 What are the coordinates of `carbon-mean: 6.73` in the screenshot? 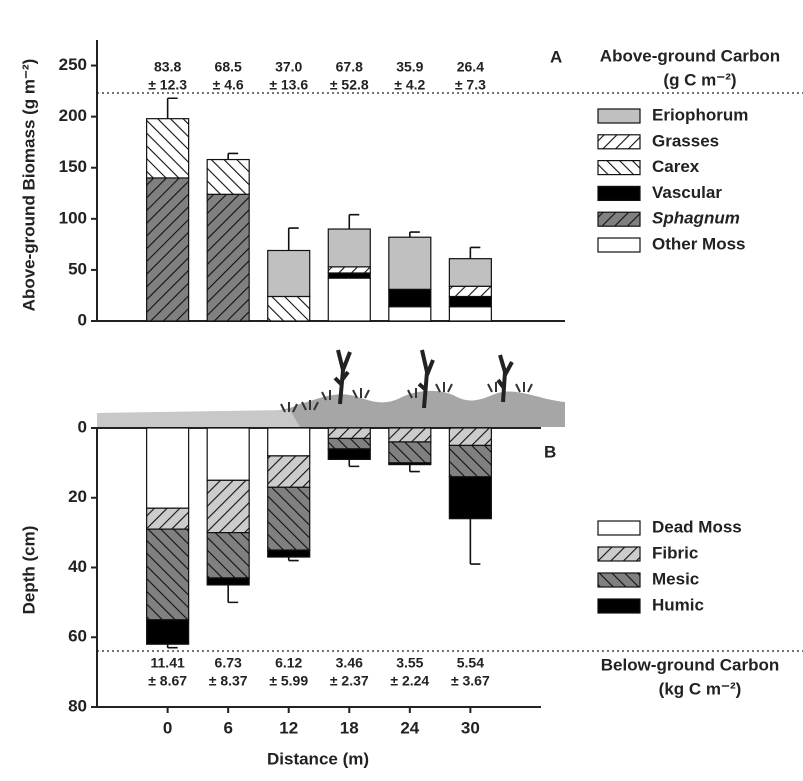 It's located at (228, 663).